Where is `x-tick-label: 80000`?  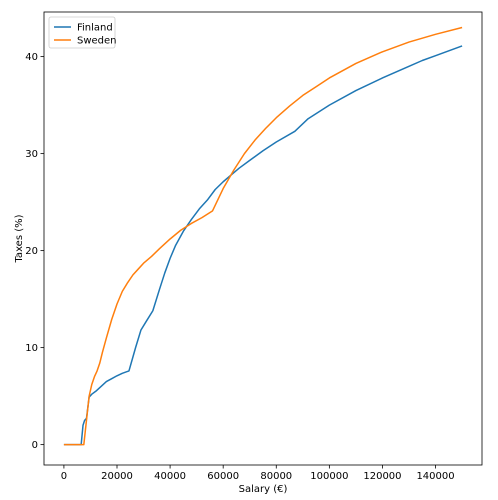 x-tick-label: 80000 is located at coordinates (276, 476).